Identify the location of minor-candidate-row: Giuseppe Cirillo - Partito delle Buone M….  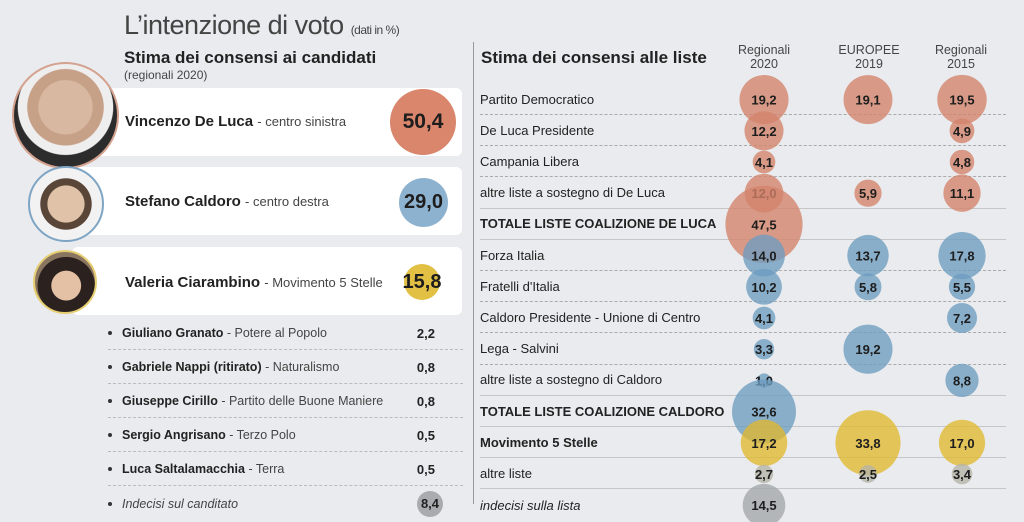
(285, 401).